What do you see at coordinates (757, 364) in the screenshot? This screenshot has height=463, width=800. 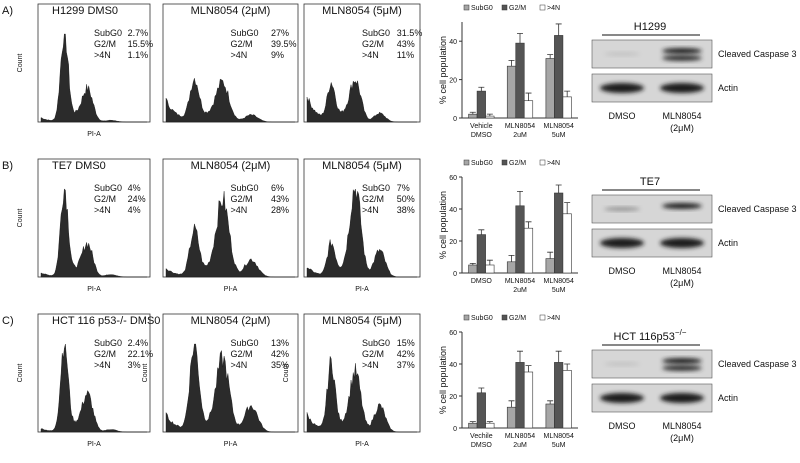 I see `band-label: Cleaved Caspase 3` at bounding box center [757, 364].